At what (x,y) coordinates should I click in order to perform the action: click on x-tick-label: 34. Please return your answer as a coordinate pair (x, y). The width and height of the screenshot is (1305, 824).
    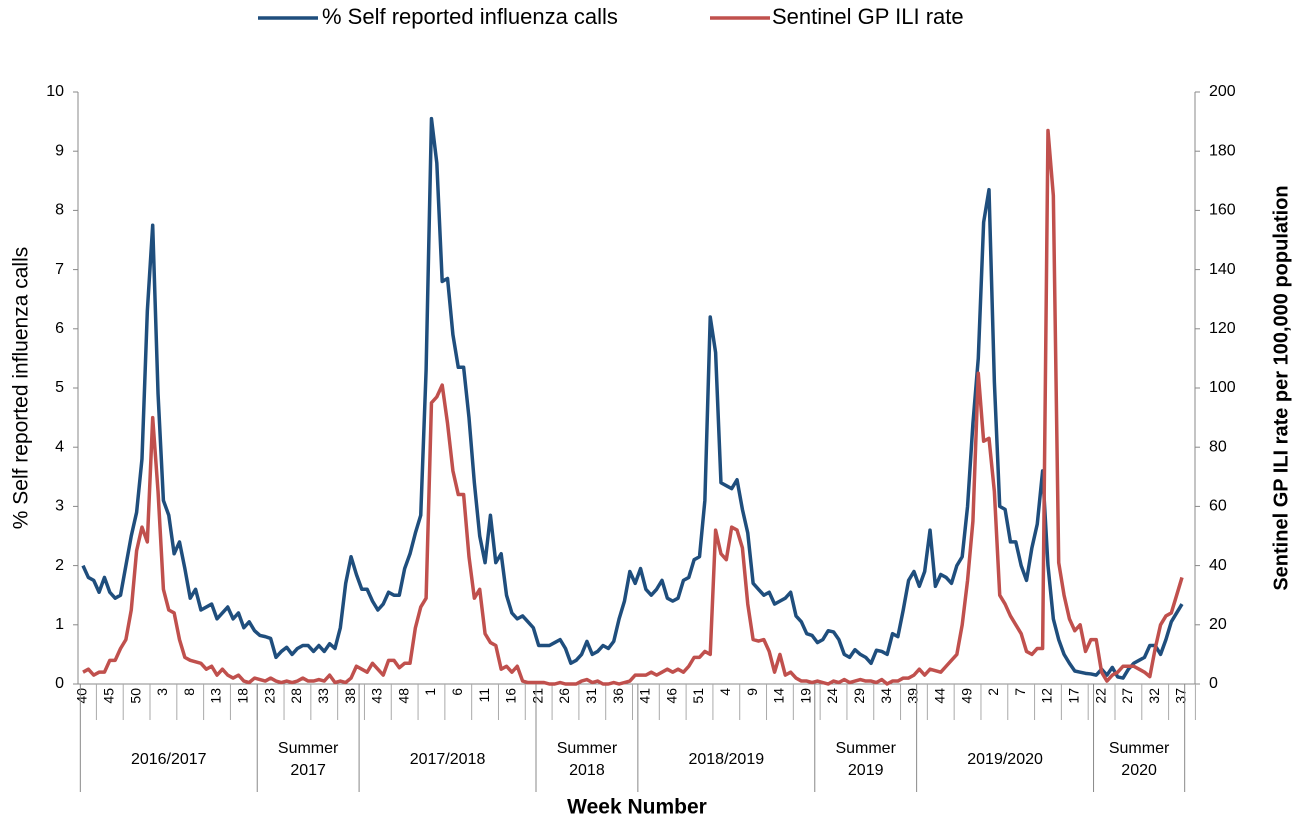
    Looking at the image, I should click on (886, 696).